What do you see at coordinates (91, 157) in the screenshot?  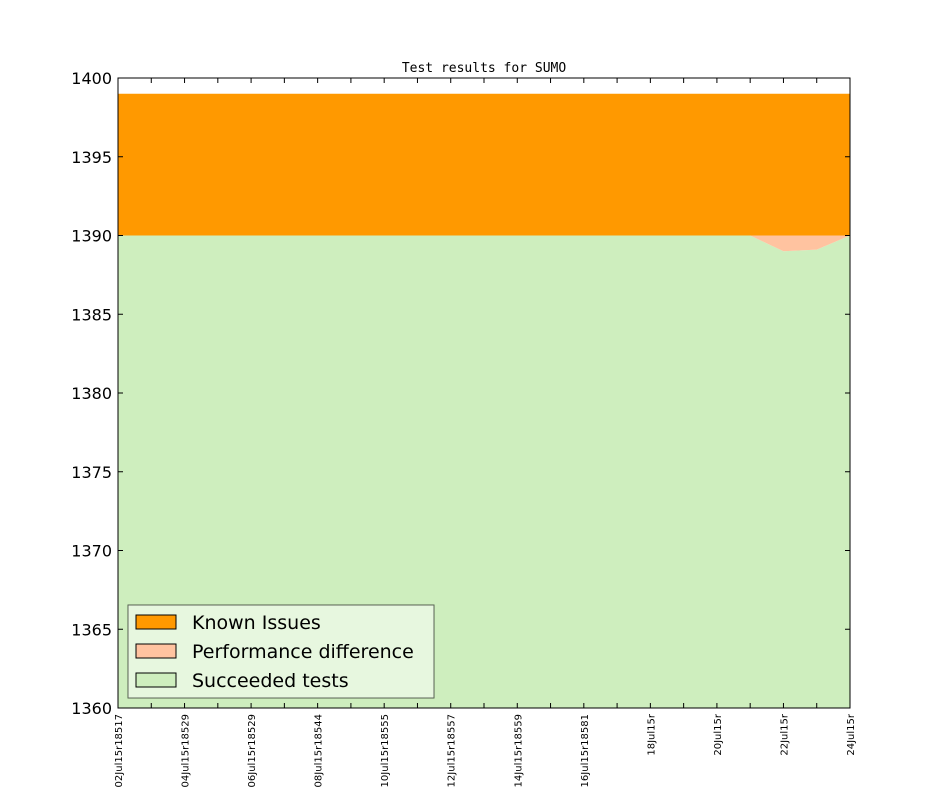 I see `y-tick-label: 1395` at bounding box center [91, 157].